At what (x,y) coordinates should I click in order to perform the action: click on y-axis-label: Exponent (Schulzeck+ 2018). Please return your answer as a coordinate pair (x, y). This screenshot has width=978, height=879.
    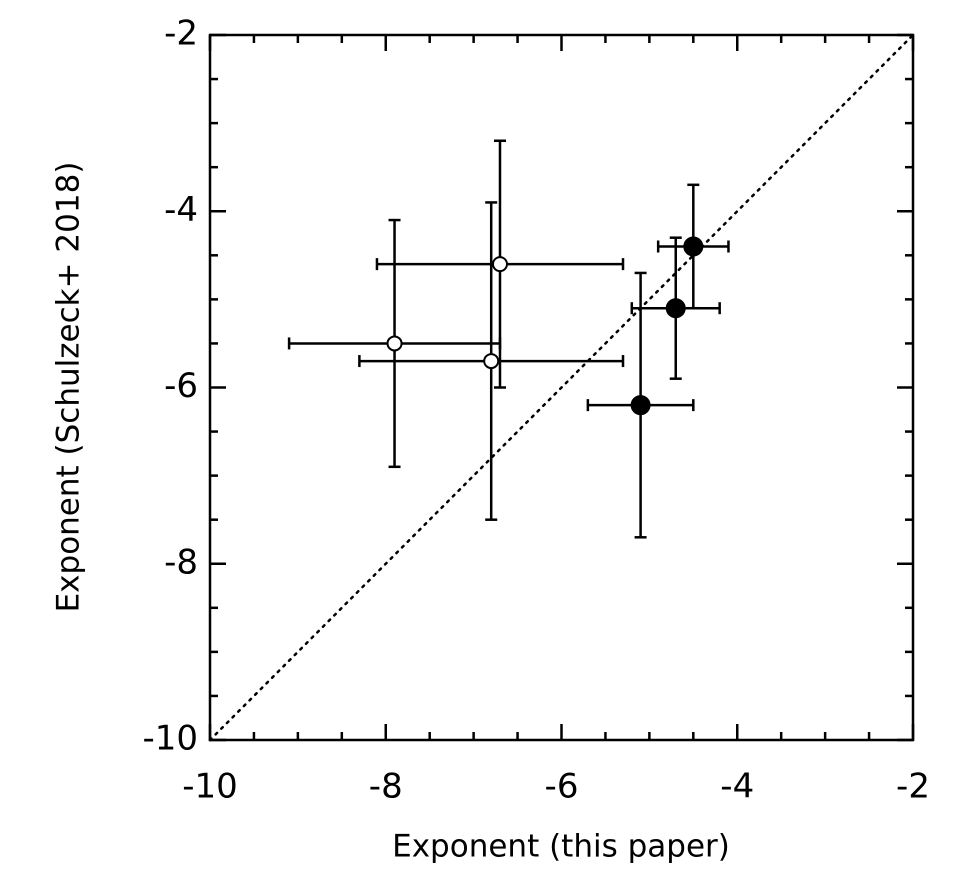
    Looking at the image, I should click on (69, 387).